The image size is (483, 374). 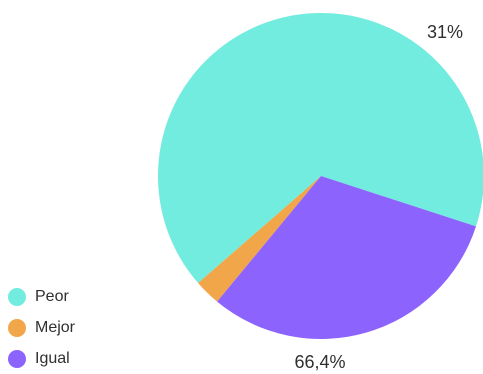 What do you see at coordinates (17, 328) in the screenshot?
I see `legend-swatch-mejor` at bounding box center [17, 328].